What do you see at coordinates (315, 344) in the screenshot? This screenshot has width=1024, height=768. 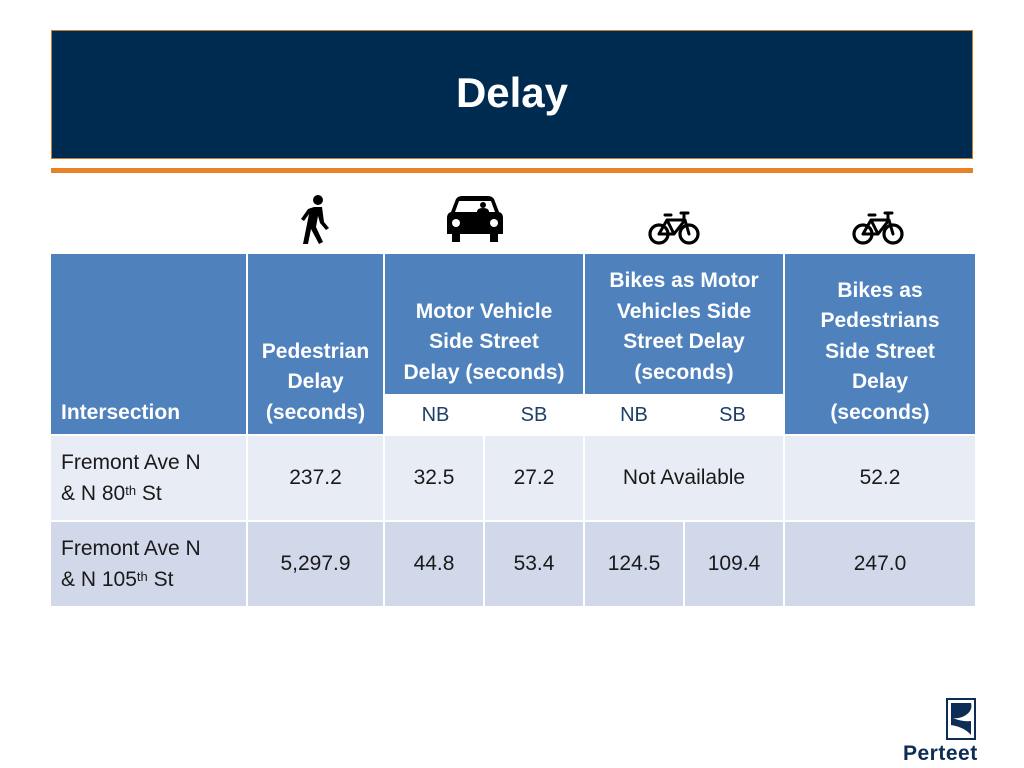 I see `header-pedestrian-delay: Pedestrian Delay (seconds)` at bounding box center [315, 344].